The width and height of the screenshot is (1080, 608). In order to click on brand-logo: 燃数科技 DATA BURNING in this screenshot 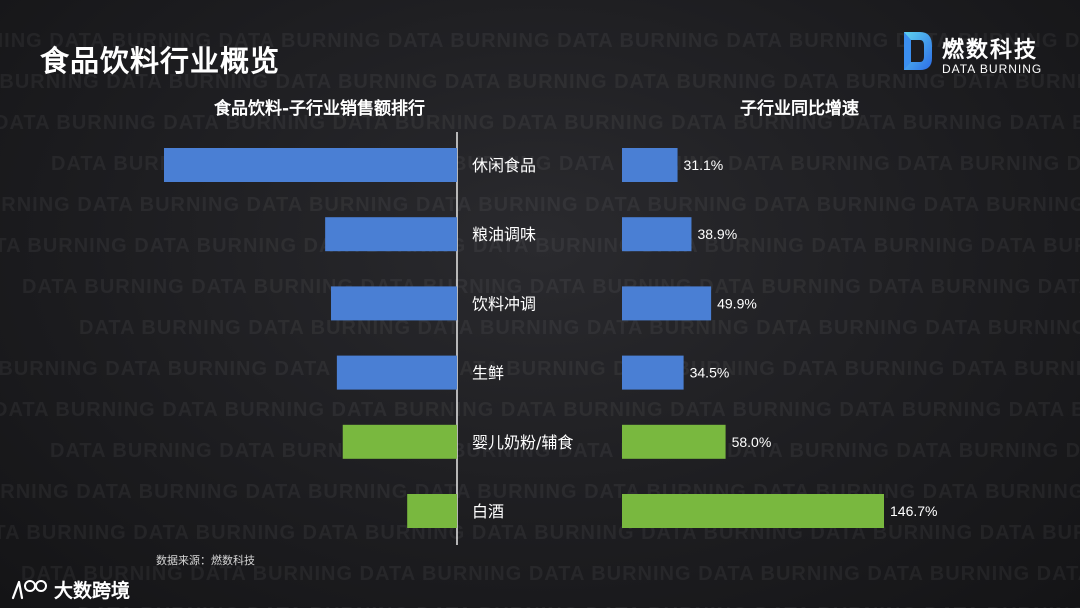, I will do `click(980, 53)`.